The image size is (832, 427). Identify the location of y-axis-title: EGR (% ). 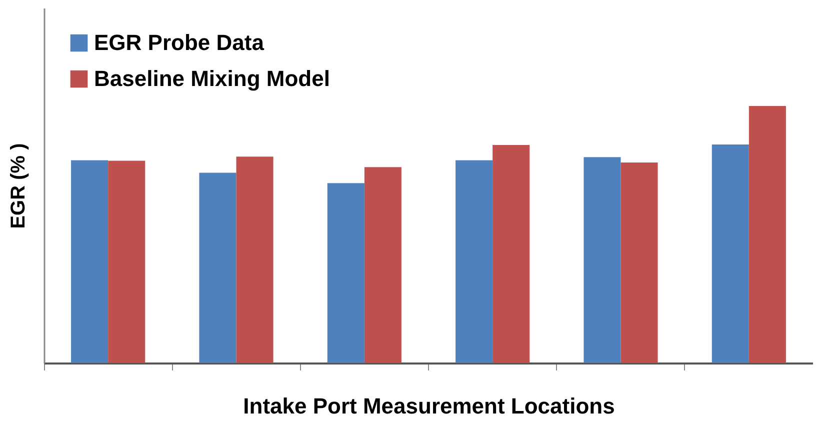
(19, 186).